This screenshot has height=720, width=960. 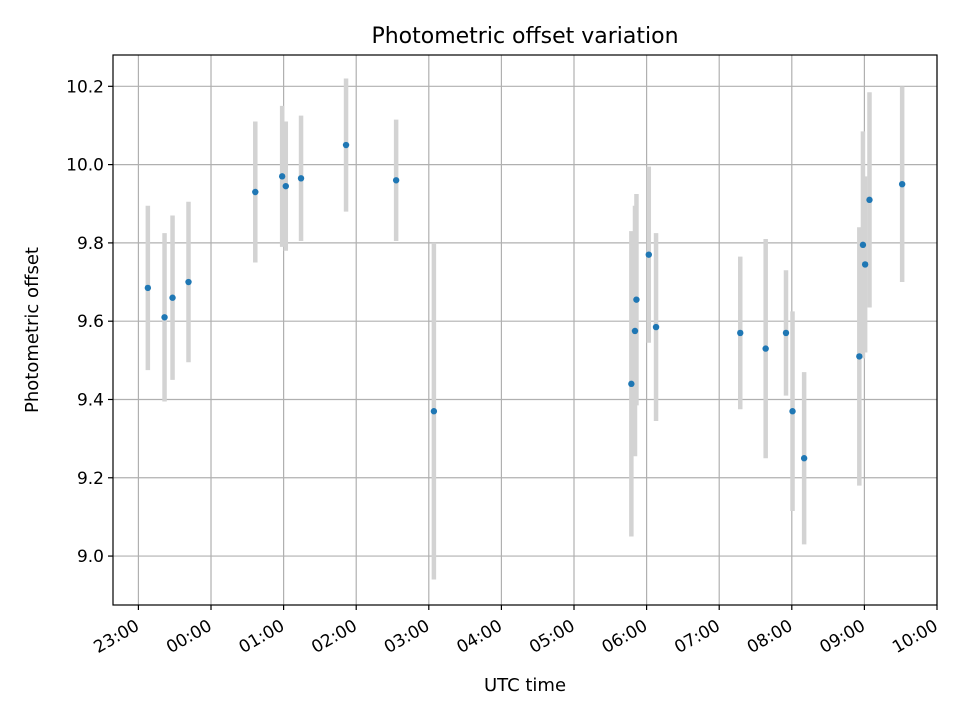 What do you see at coordinates (85, 166) in the screenshot?
I see `y-tick-label: 10.0` at bounding box center [85, 166].